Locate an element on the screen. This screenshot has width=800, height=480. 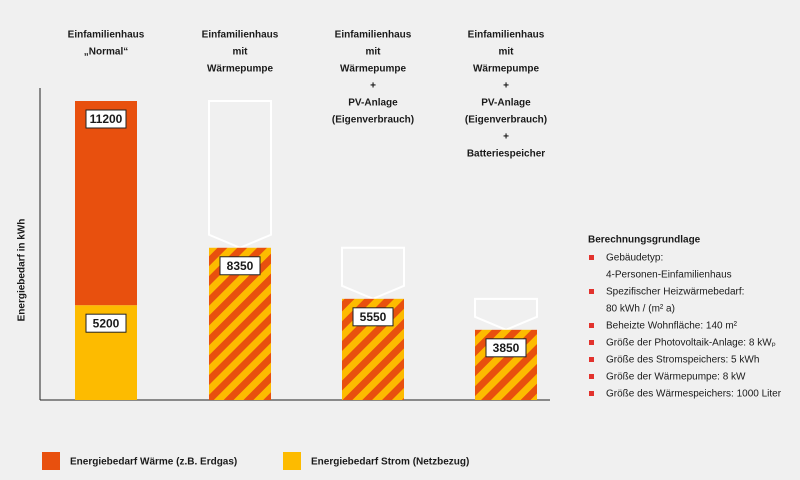
note-text: Größe der Photovoltaik-Anlage: 8 kWₚ is located at coordinates (691, 343).